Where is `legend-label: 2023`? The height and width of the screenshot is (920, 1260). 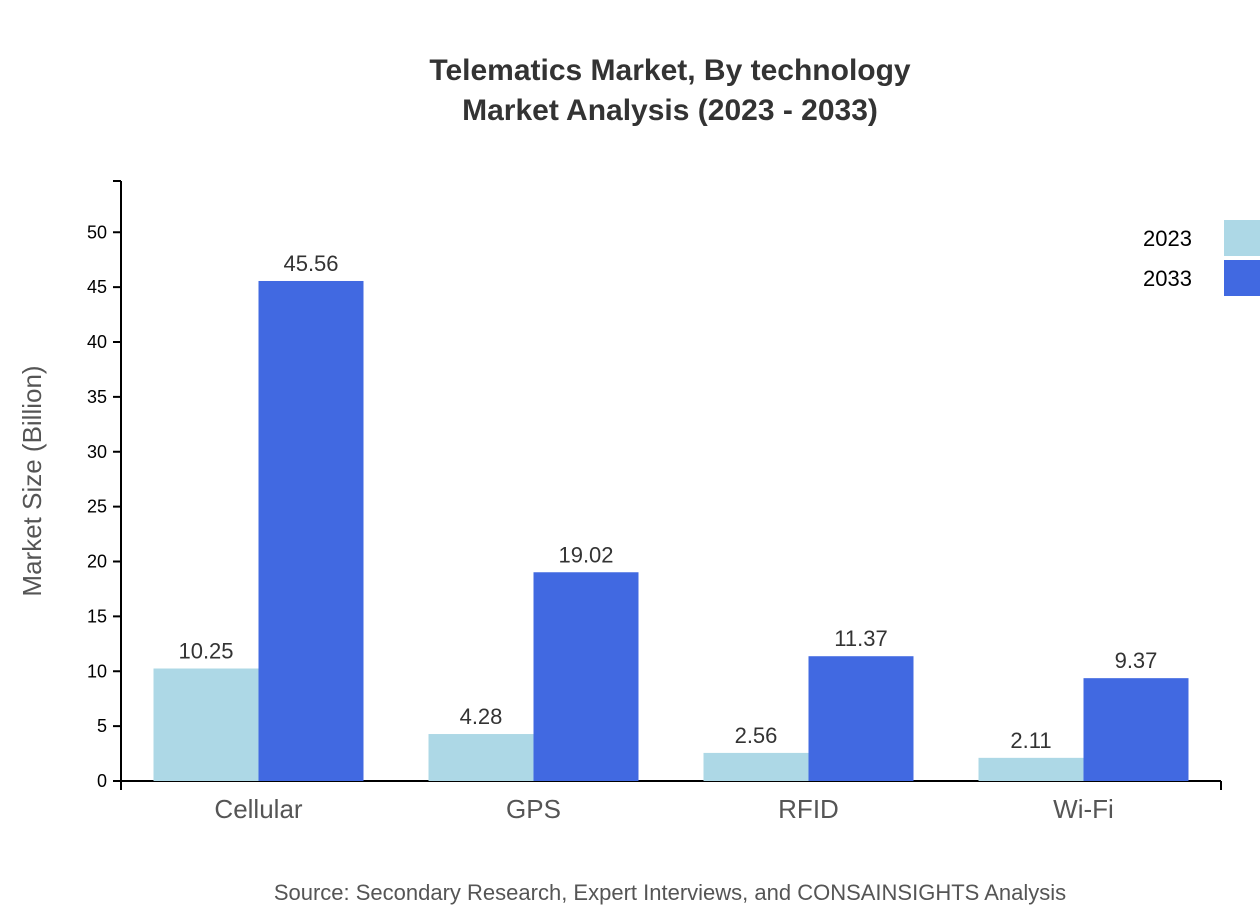
legend-label: 2023 is located at coordinates (1167, 238).